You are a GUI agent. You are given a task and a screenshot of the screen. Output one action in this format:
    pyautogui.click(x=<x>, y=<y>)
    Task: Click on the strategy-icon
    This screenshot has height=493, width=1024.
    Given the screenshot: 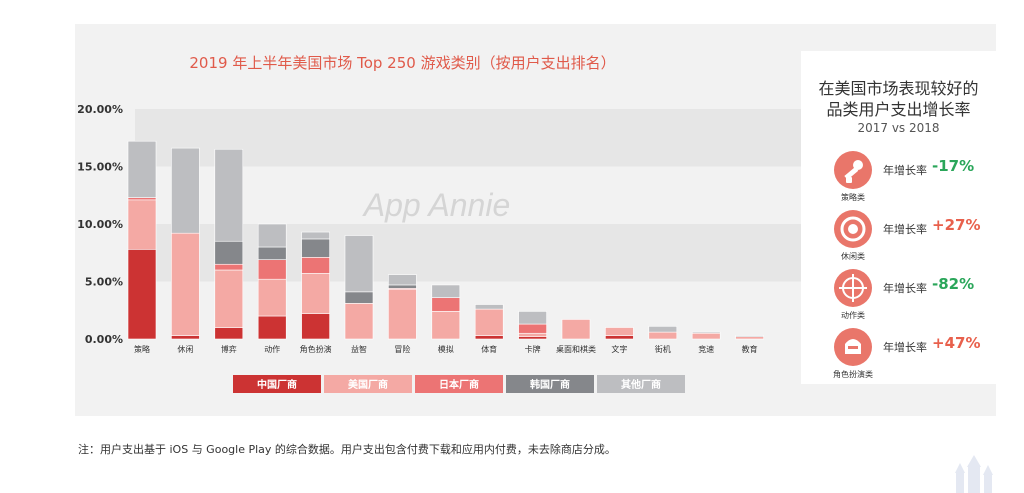 What is the action you would take?
    pyautogui.click(x=853, y=170)
    